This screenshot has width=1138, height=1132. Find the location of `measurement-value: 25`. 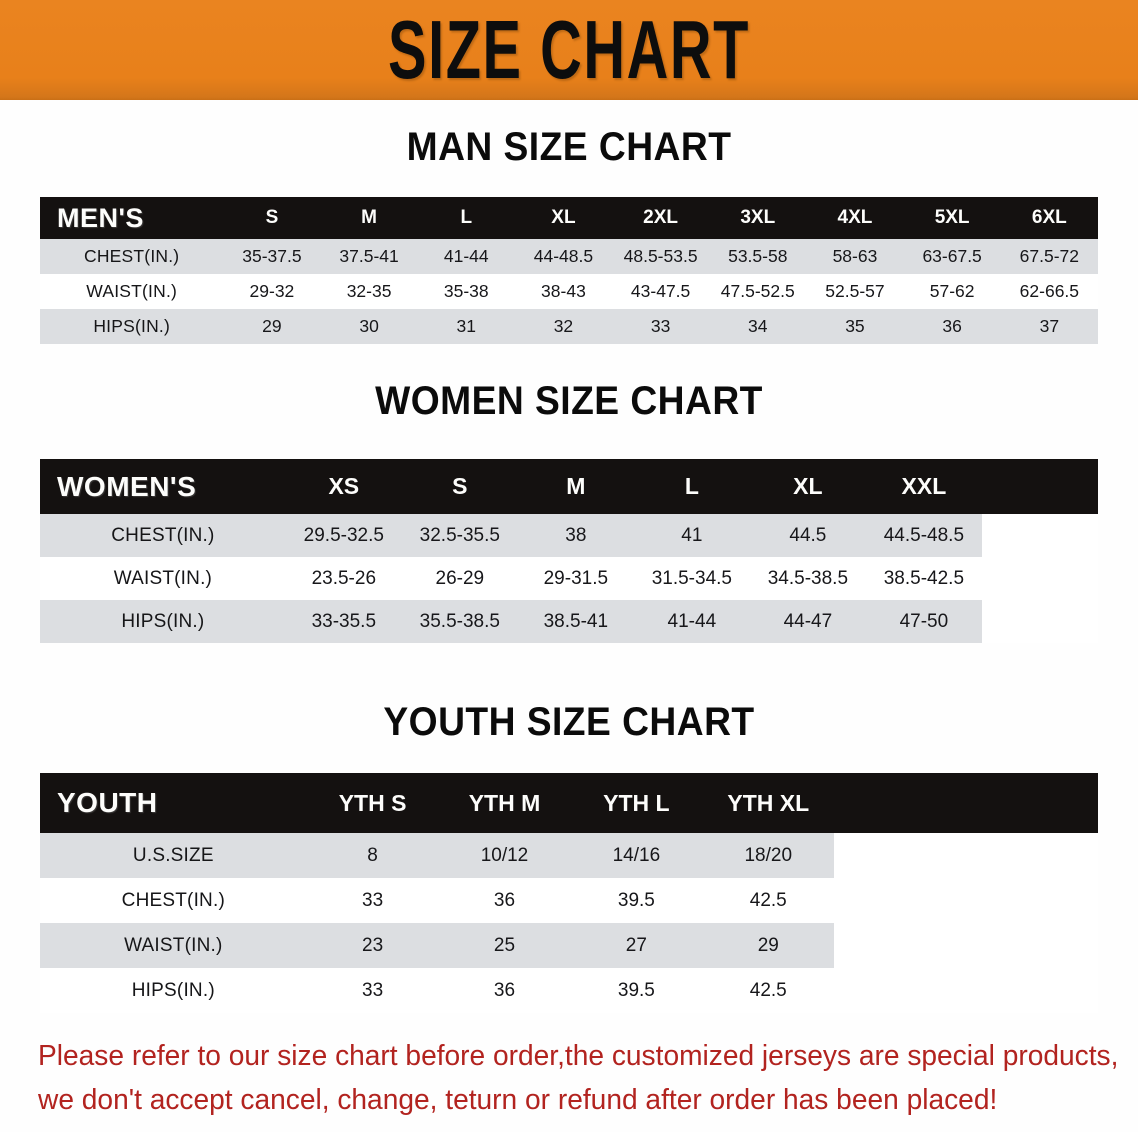

measurement-value: 25 is located at coordinates (504, 945).